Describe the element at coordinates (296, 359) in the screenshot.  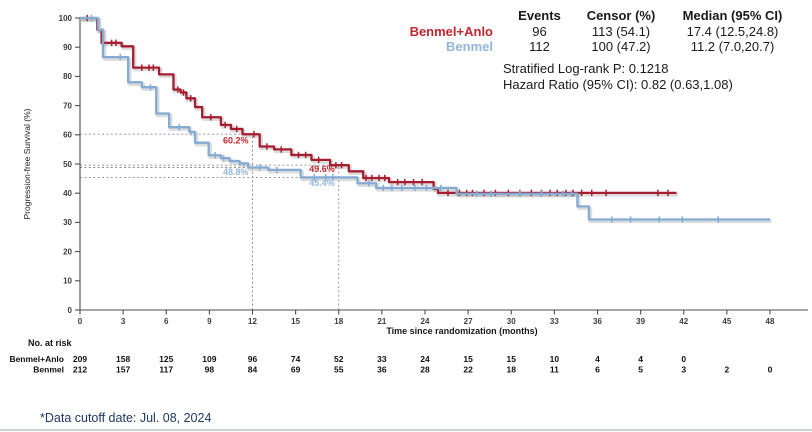
I see `risk-count: 74` at that location.